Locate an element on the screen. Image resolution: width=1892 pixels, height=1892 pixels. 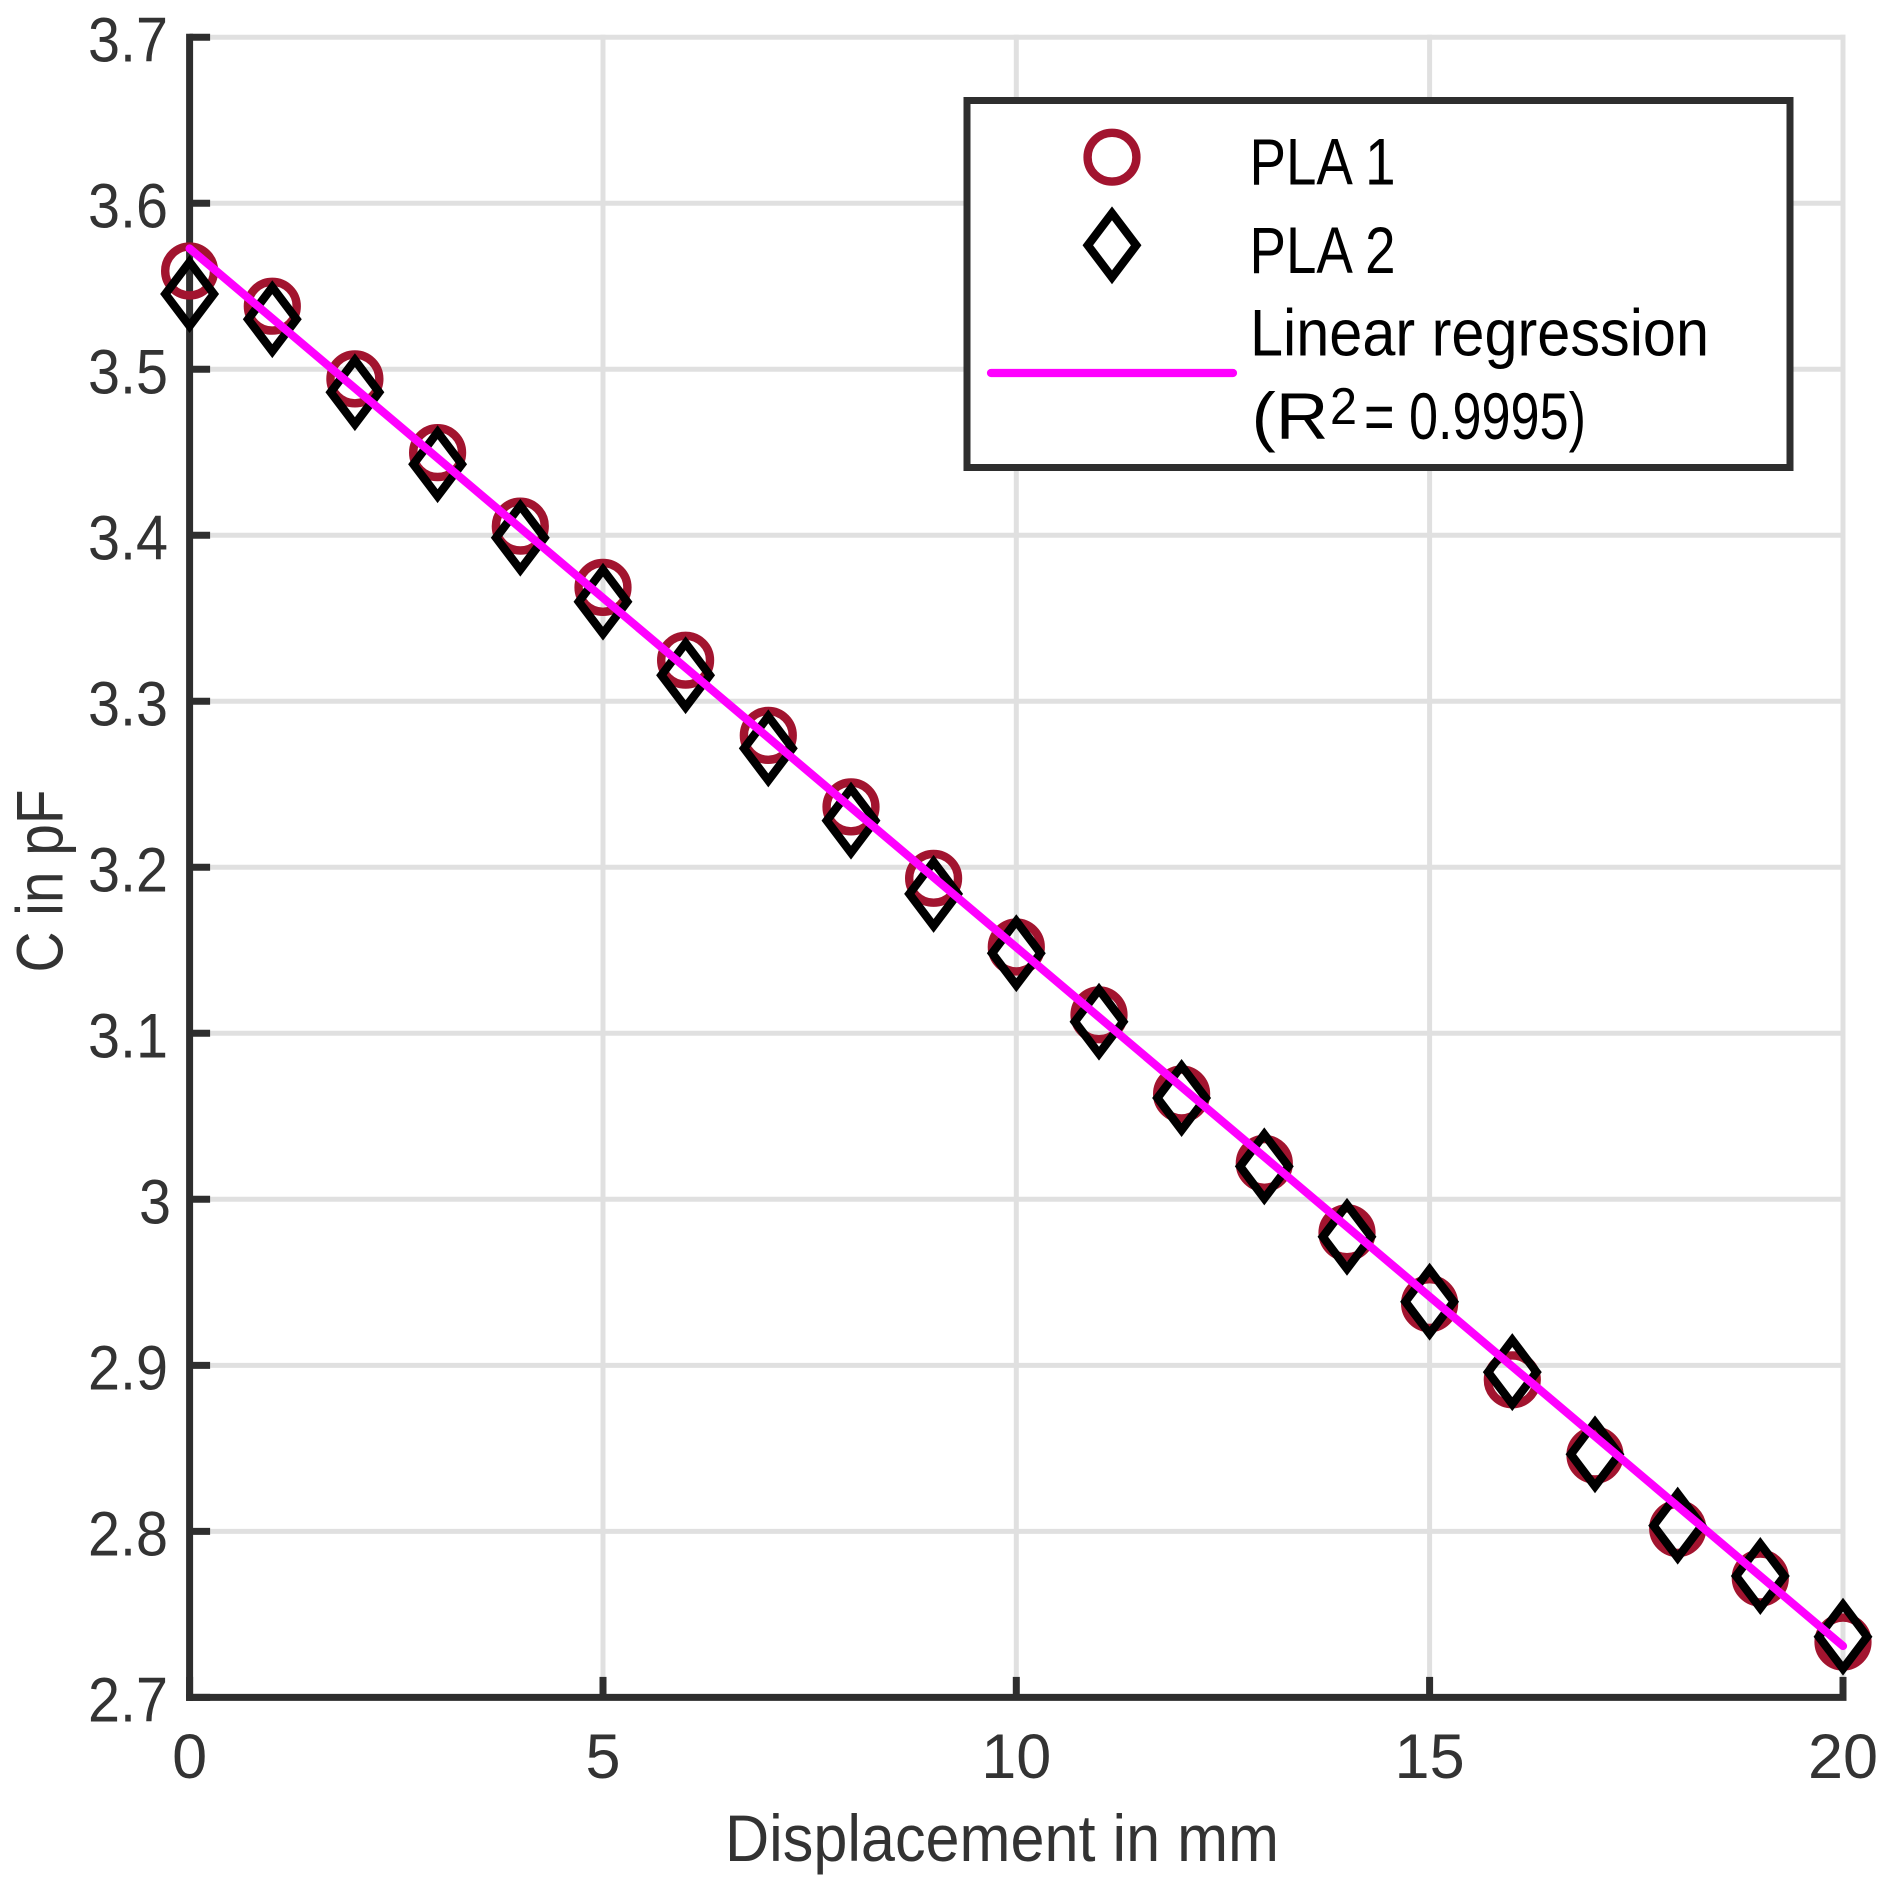
svg-text: 2.9 is located at coordinates (128, 1369).